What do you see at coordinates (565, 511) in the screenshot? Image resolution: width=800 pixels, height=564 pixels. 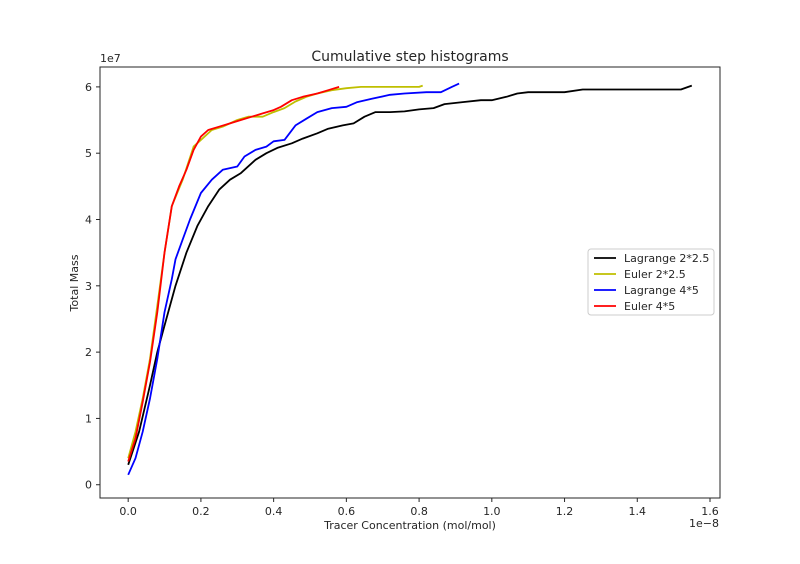 I see `x-tick-label: 1.2` at bounding box center [565, 511].